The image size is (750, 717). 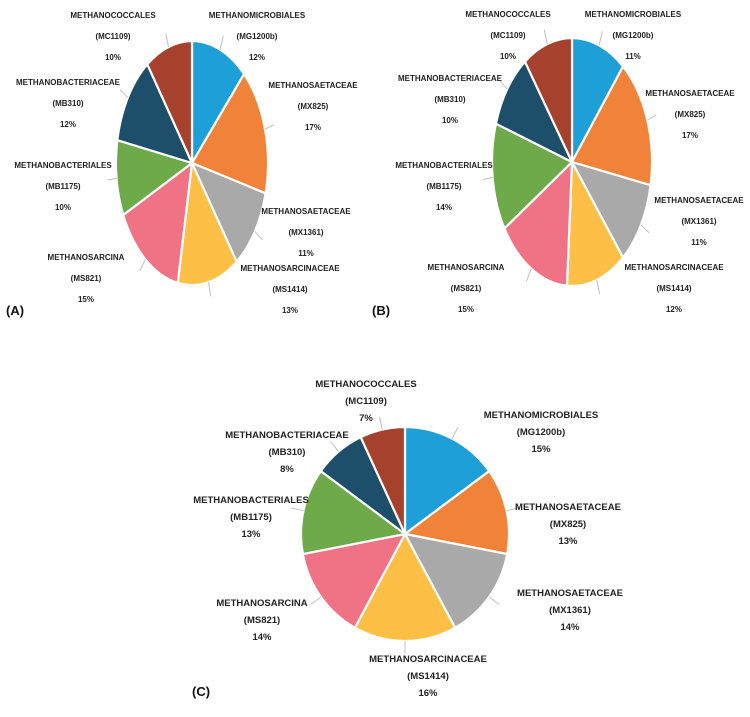 I want to click on pie-a-label-5-name: METHANOSARCINA, so click(x=86, y=257).